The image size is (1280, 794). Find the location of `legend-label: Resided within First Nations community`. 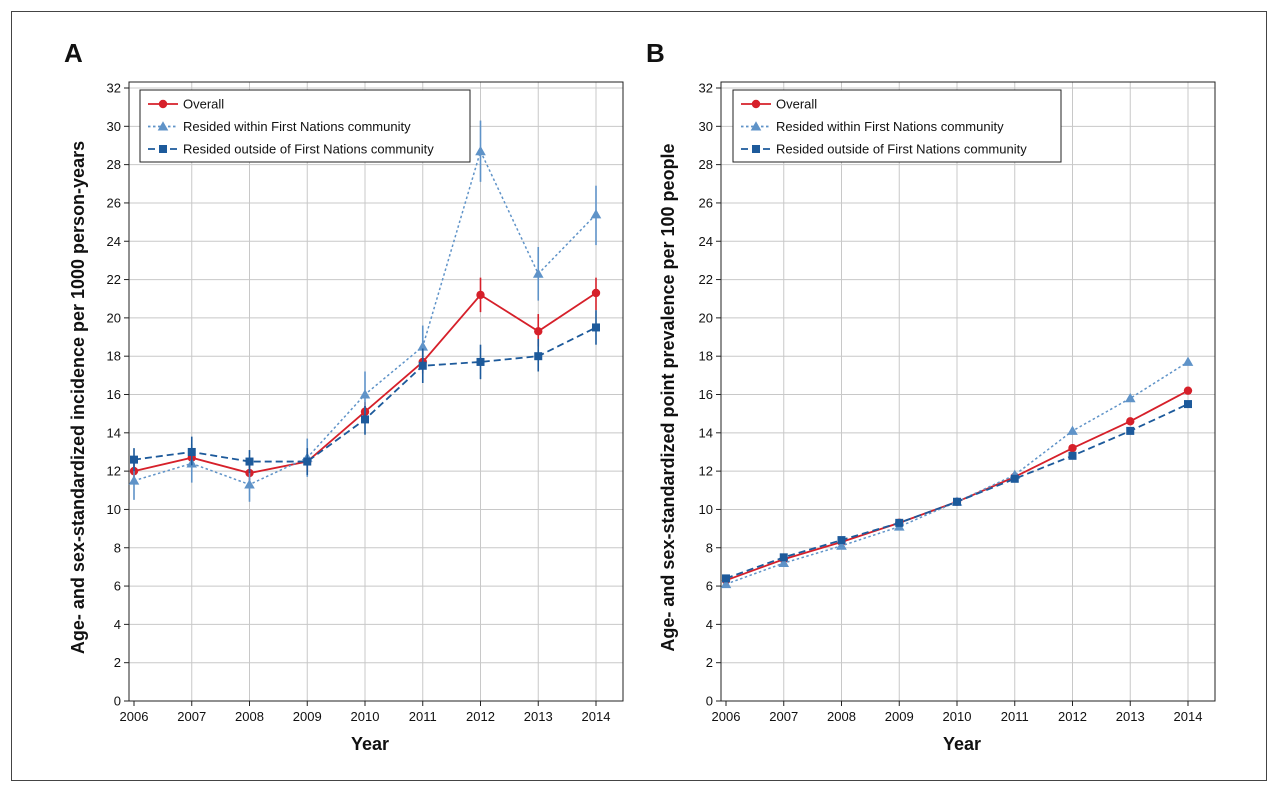

legend-label: Resided within First Nations community is located at coordinates (890, 126).